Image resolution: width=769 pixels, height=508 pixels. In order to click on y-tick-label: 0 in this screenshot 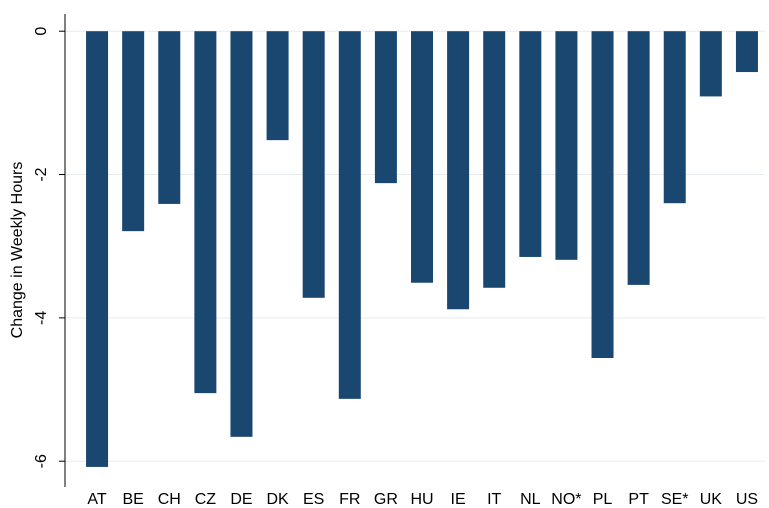, I will do `click(41, 31)`.